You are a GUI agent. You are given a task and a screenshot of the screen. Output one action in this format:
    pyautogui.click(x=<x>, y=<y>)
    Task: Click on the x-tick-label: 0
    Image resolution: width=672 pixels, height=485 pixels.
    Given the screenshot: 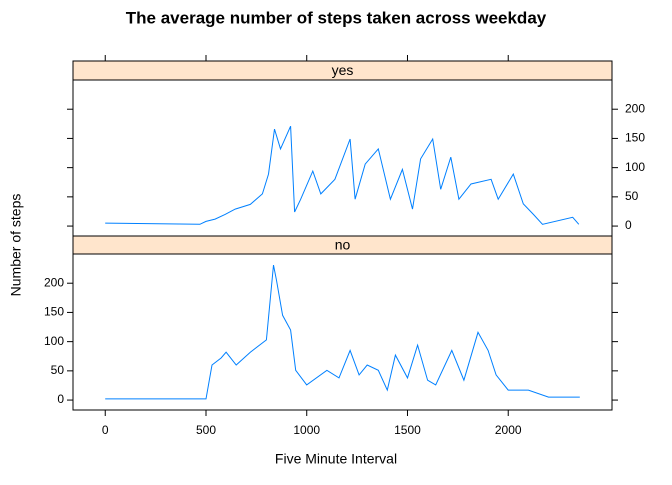 What is the action you would take?
    pyautogui.click(x=105, y=430)
    